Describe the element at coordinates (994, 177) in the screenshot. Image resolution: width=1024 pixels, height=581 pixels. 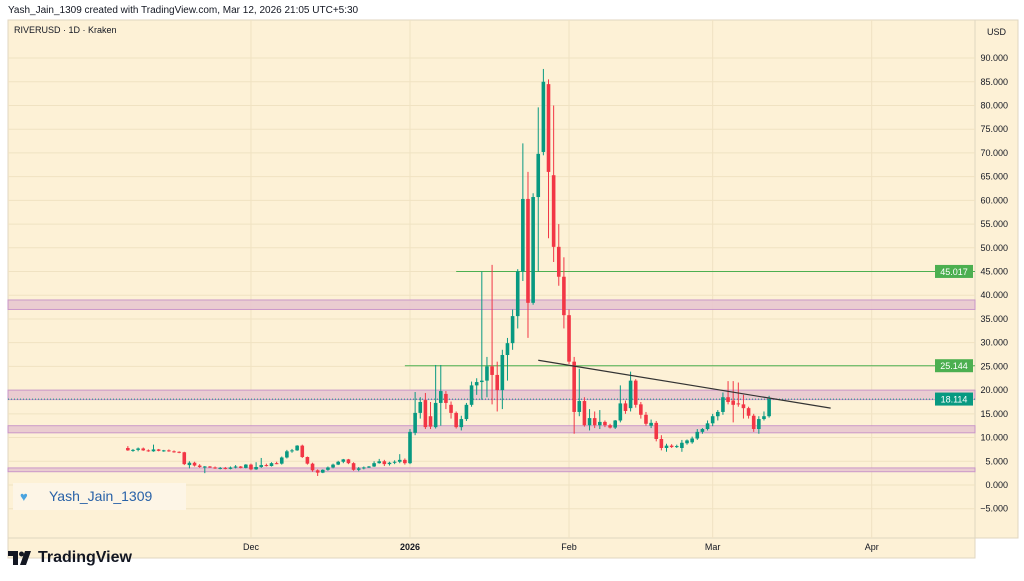
I see `y-tick-label: 65.000` at that location.